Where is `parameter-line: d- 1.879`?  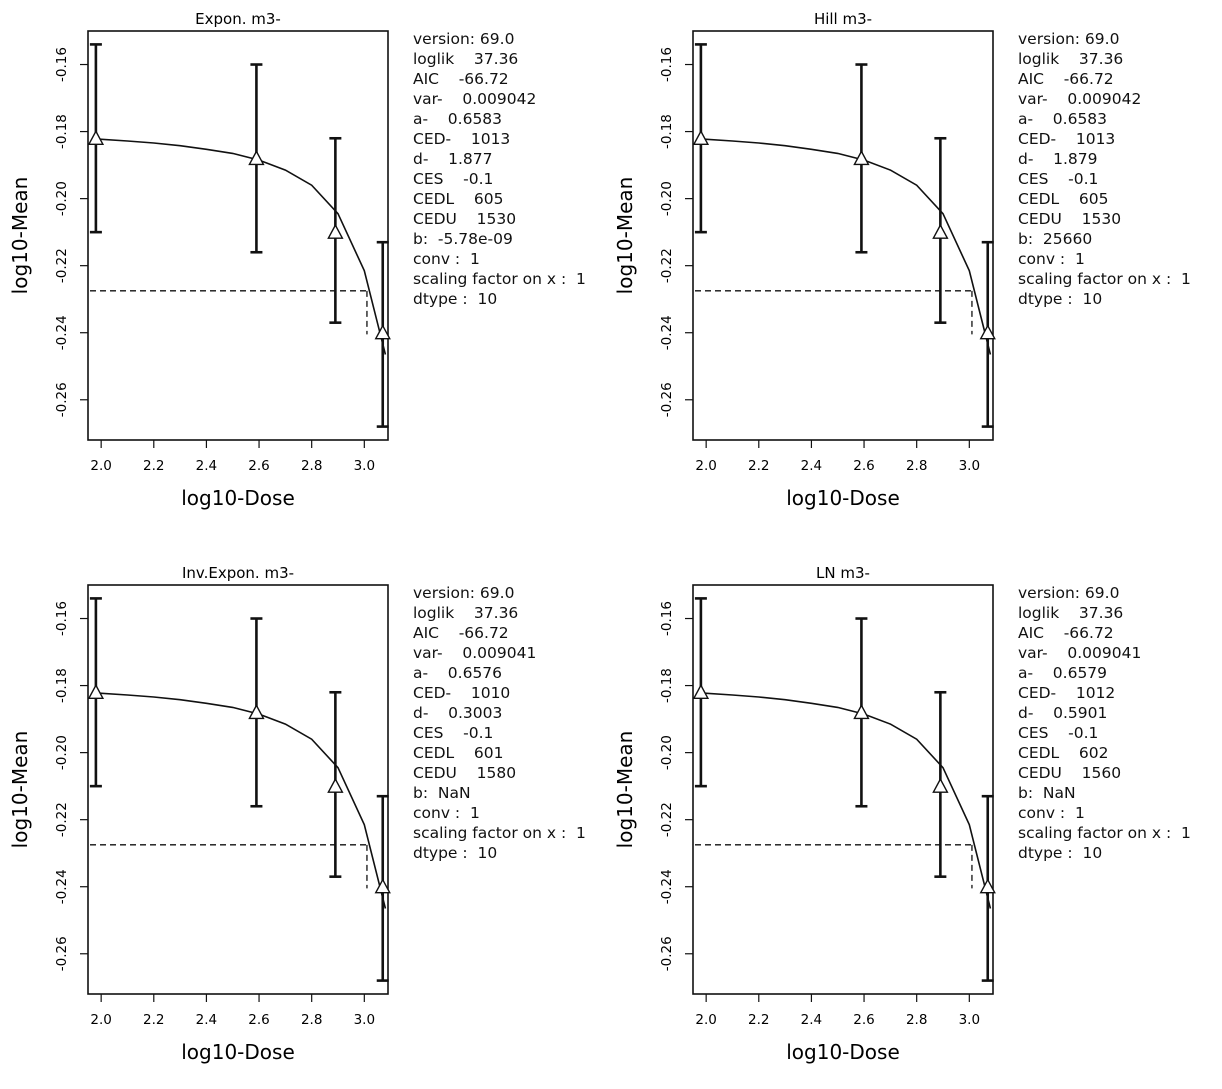 parameter-line: d- 1.879 is located at coordinates (1058, 159).